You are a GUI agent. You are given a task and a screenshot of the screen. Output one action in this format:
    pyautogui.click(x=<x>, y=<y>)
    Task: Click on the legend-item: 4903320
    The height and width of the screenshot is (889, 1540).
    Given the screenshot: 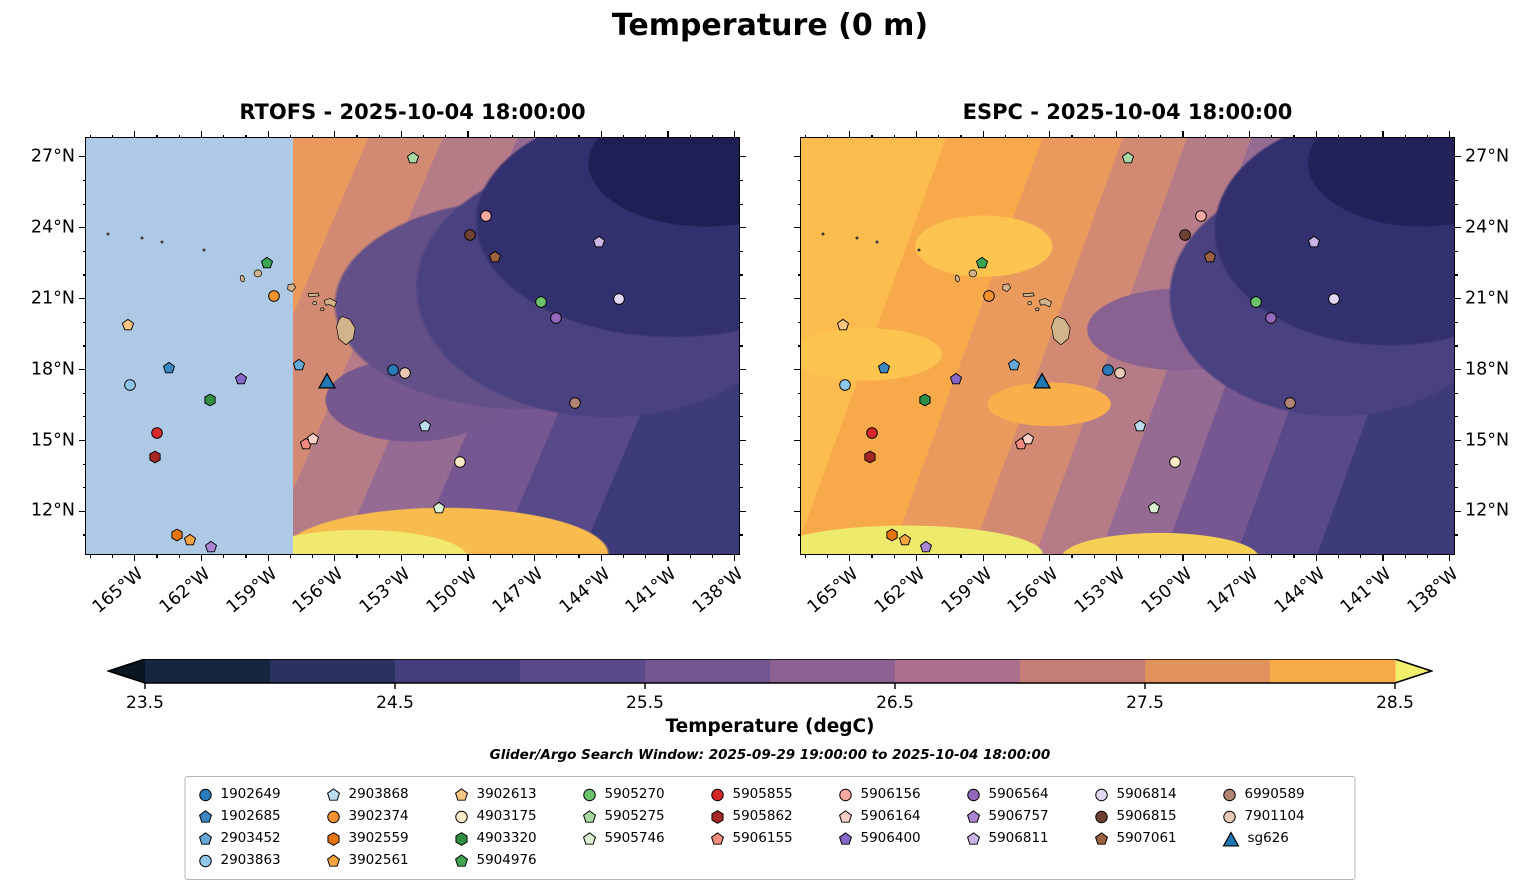 What is the action you would take?
    pyautogui.click(x=514, y=839)
    